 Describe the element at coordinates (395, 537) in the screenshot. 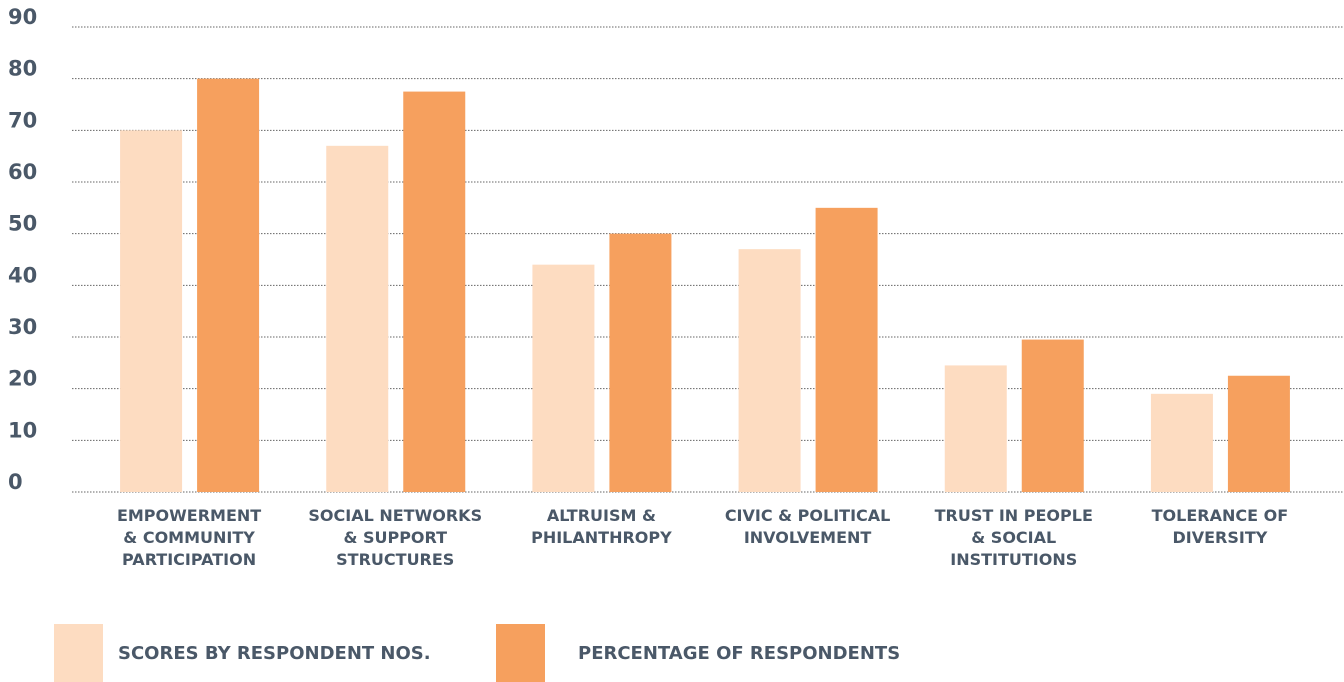

I see `x-tick-label: SOCIAL NETWORKS & SUPPORT STRUCTURES` at that location.